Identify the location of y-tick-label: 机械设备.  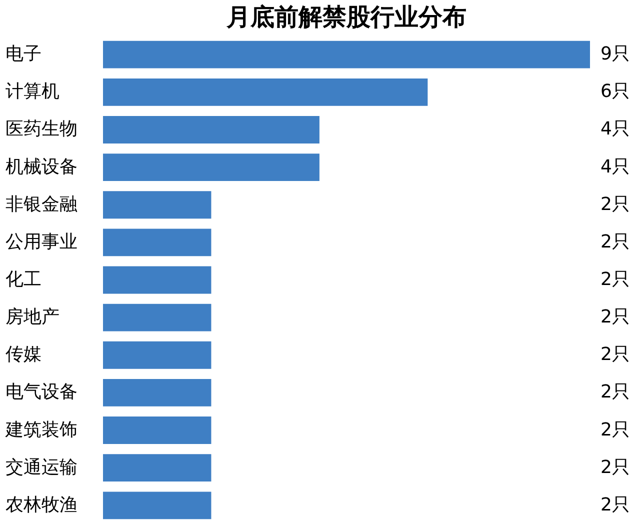
(42, 167).